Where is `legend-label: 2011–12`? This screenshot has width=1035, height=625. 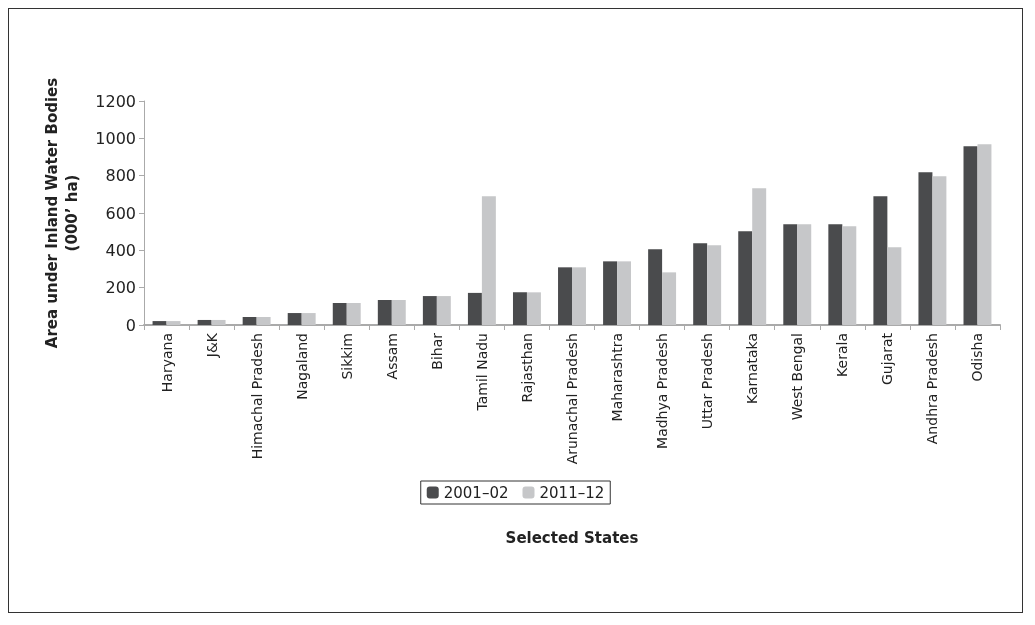
legend-label: 2011–12 is located at coordinates (572, 492).